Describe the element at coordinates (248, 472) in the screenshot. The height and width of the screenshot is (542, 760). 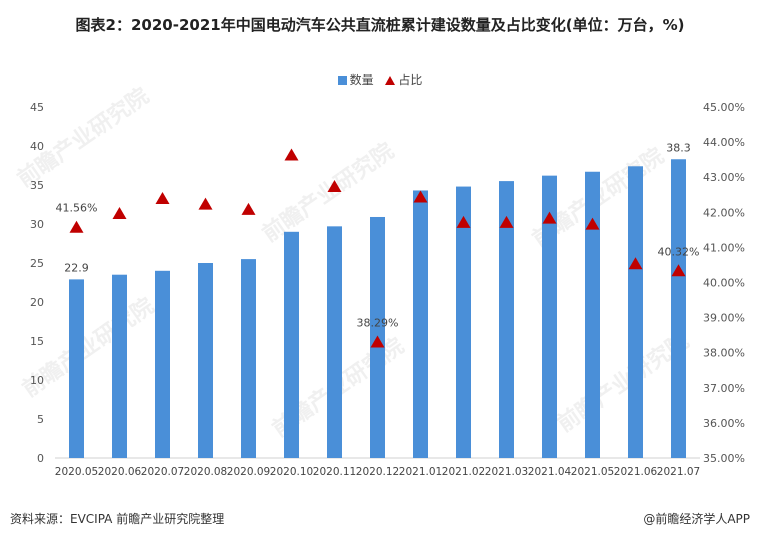
I see `x-tick-label: 2020.09` at that location.